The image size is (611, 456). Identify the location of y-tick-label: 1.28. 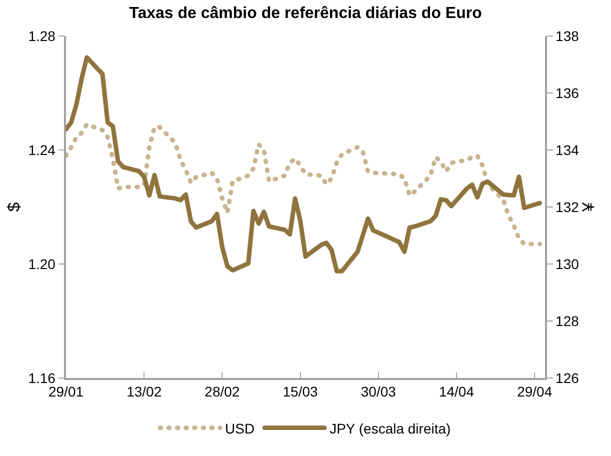
(42, 36).